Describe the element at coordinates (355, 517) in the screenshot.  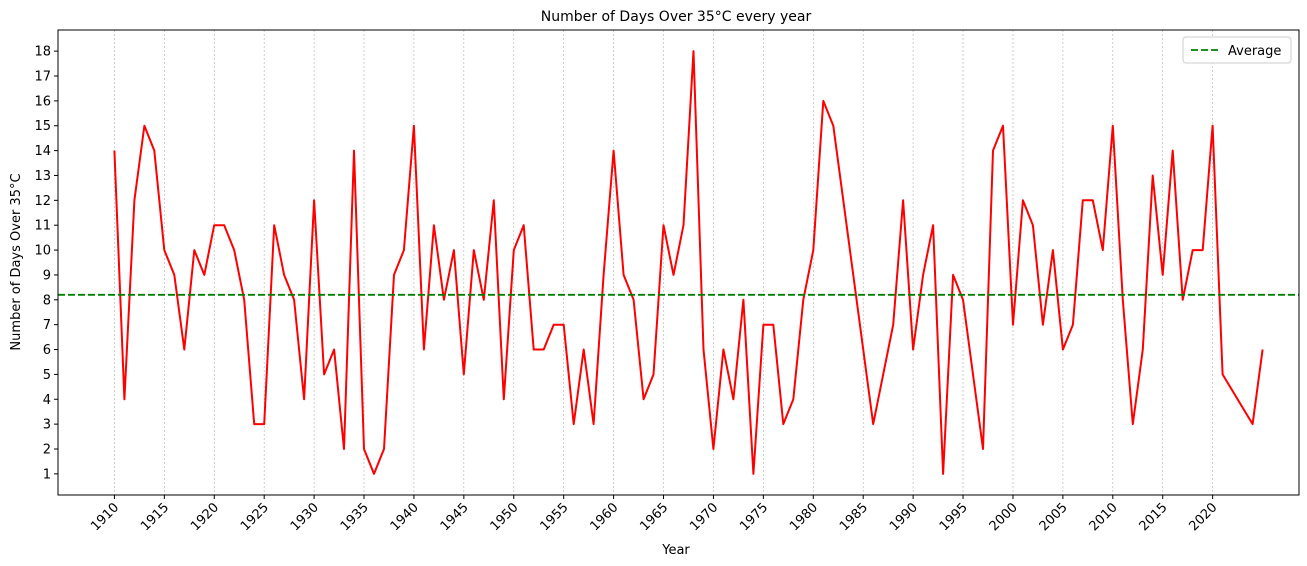
I see `x-tick-label: 1935` at that location.